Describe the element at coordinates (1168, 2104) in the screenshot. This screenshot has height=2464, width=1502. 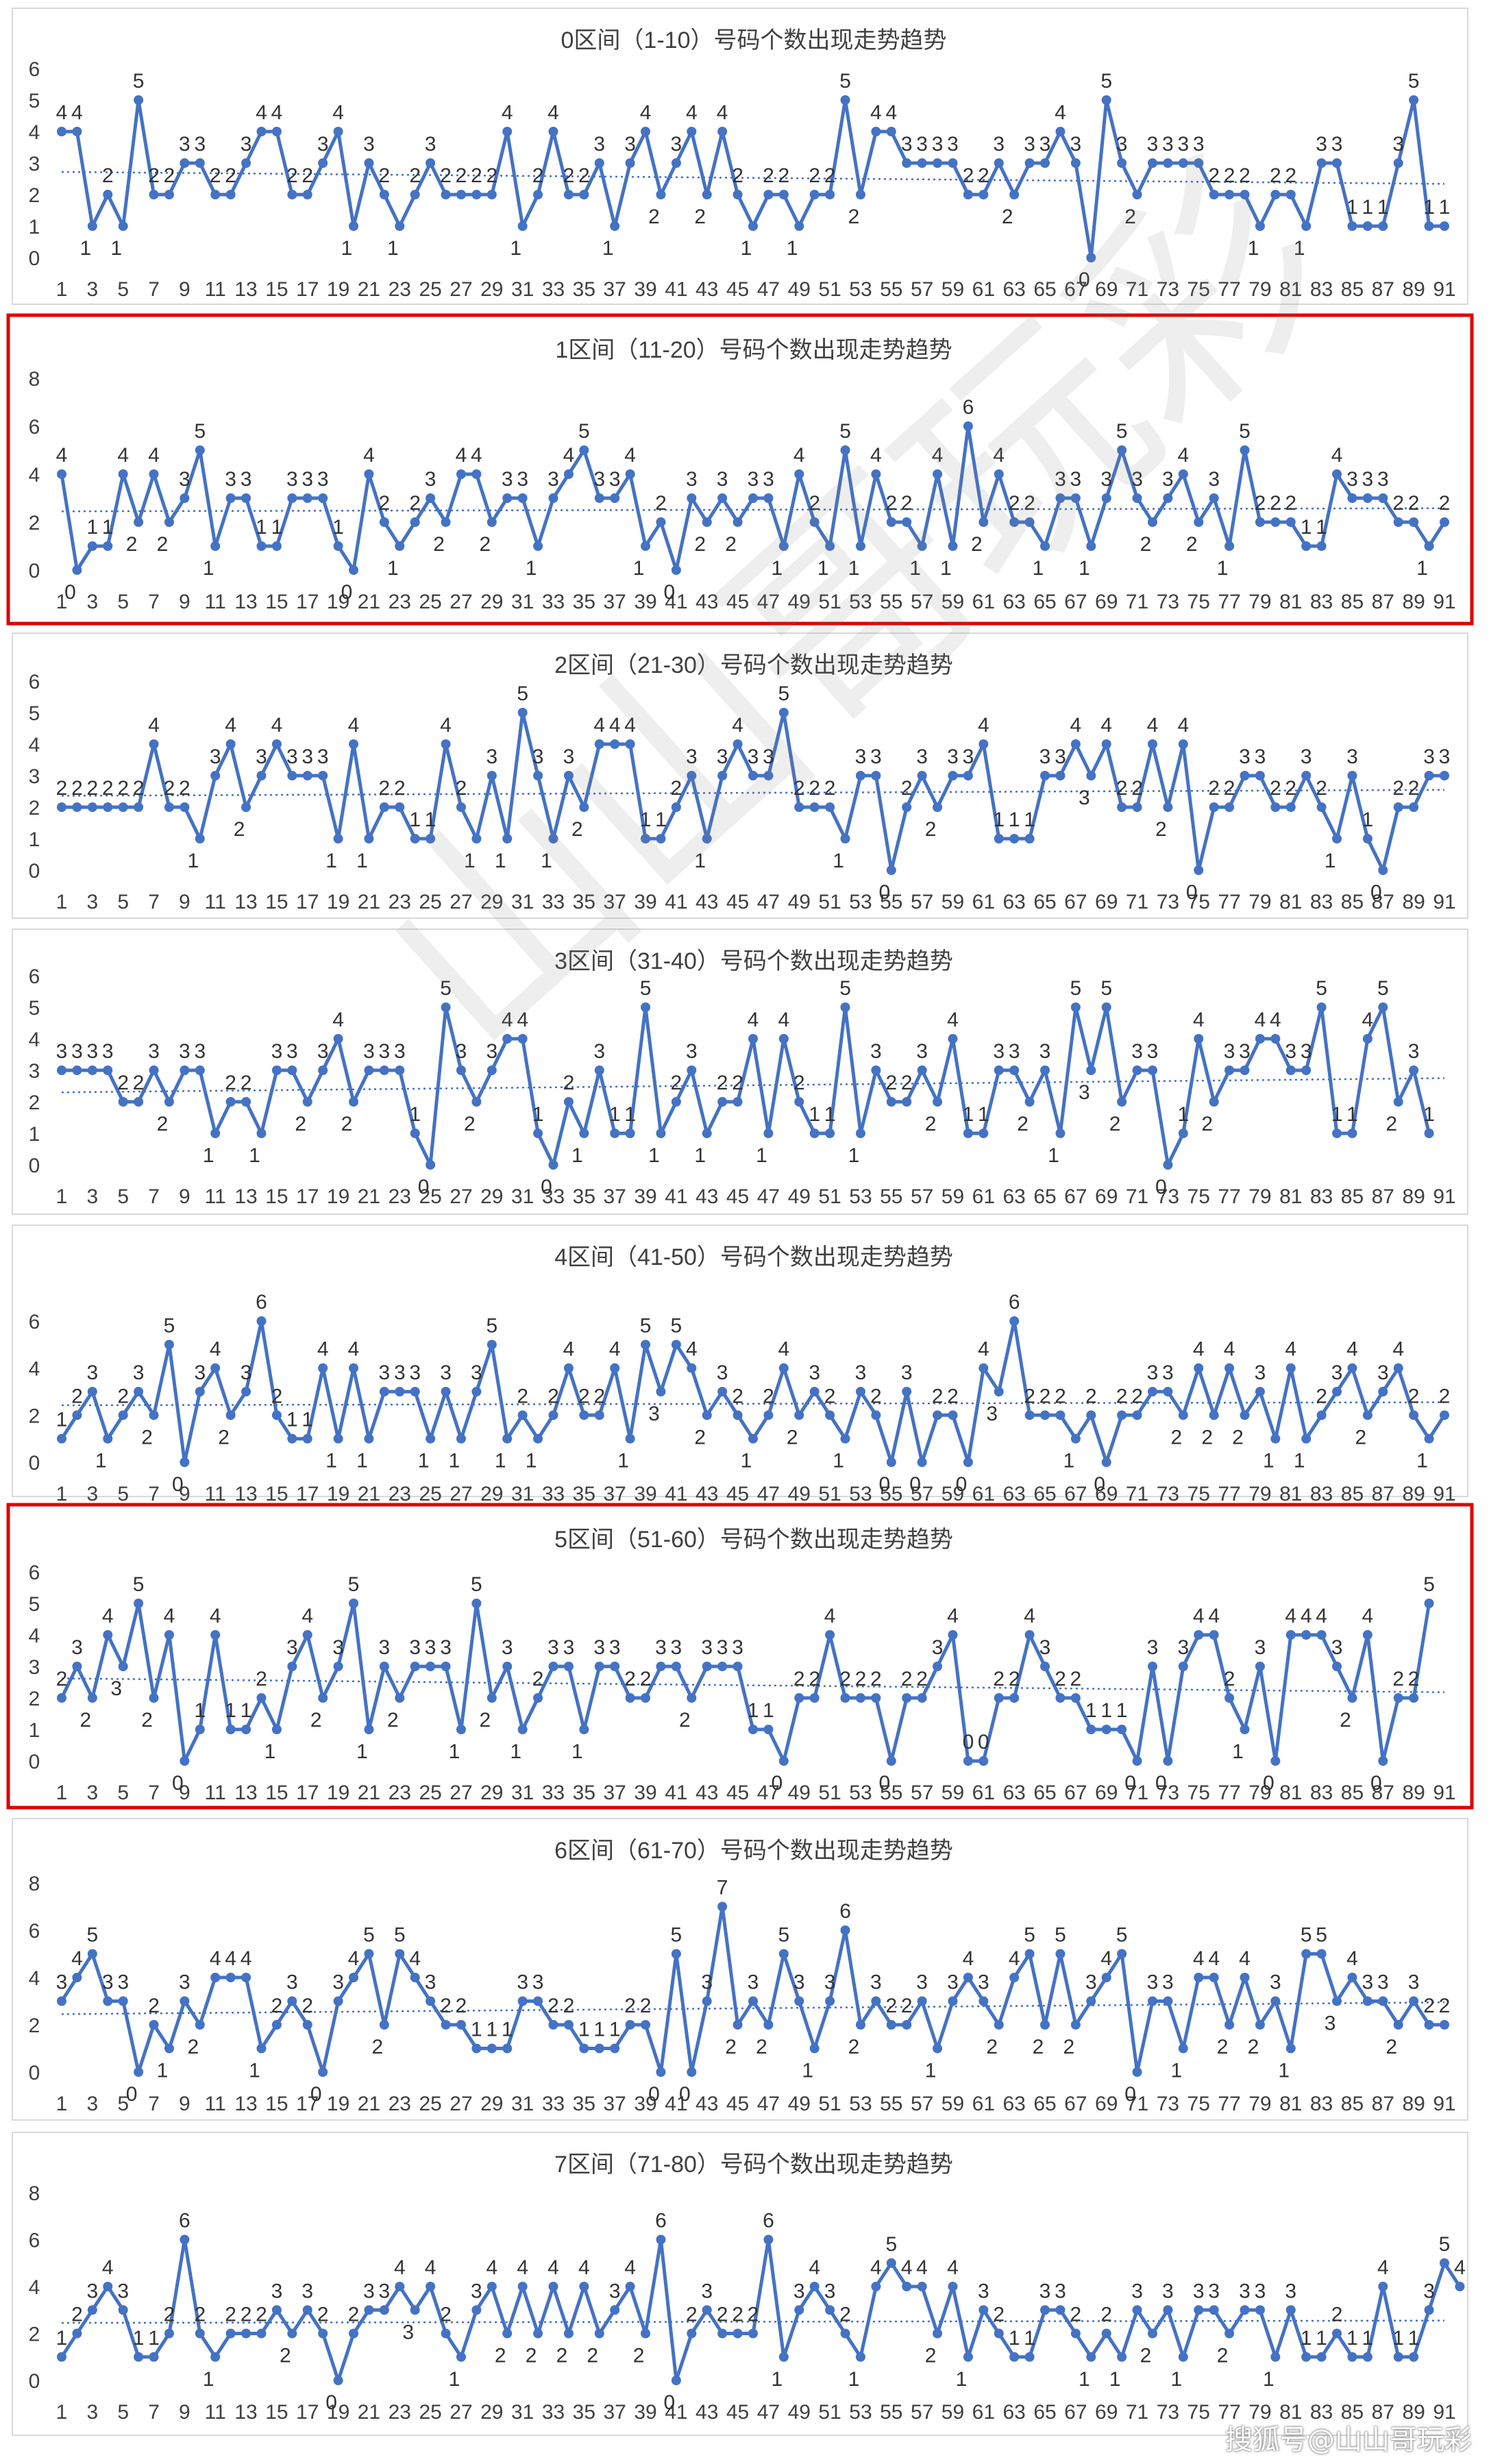
I see `x-tick-label: 73` at that location.